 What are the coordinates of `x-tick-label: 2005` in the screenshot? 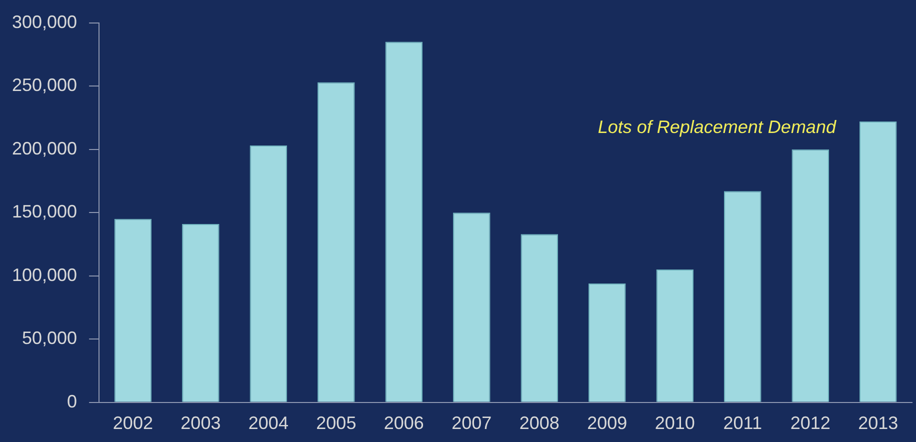 It's located at (336, 423).